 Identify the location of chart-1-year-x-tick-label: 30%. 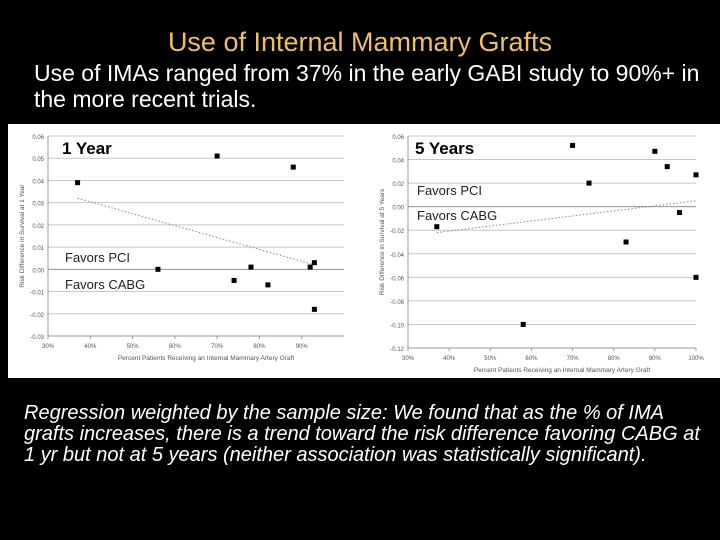
(48, 347).